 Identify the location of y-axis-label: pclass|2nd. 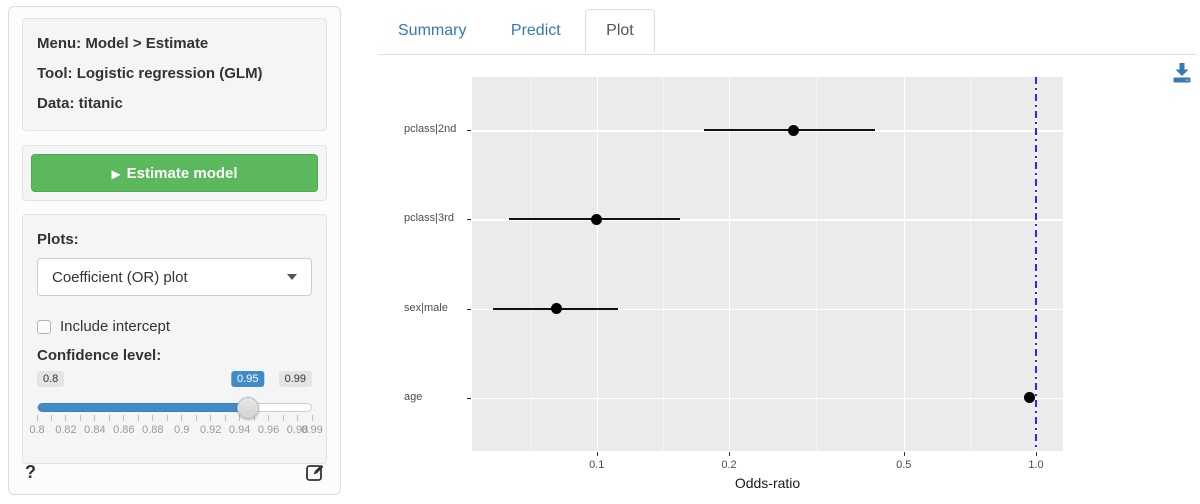
(430, 129).